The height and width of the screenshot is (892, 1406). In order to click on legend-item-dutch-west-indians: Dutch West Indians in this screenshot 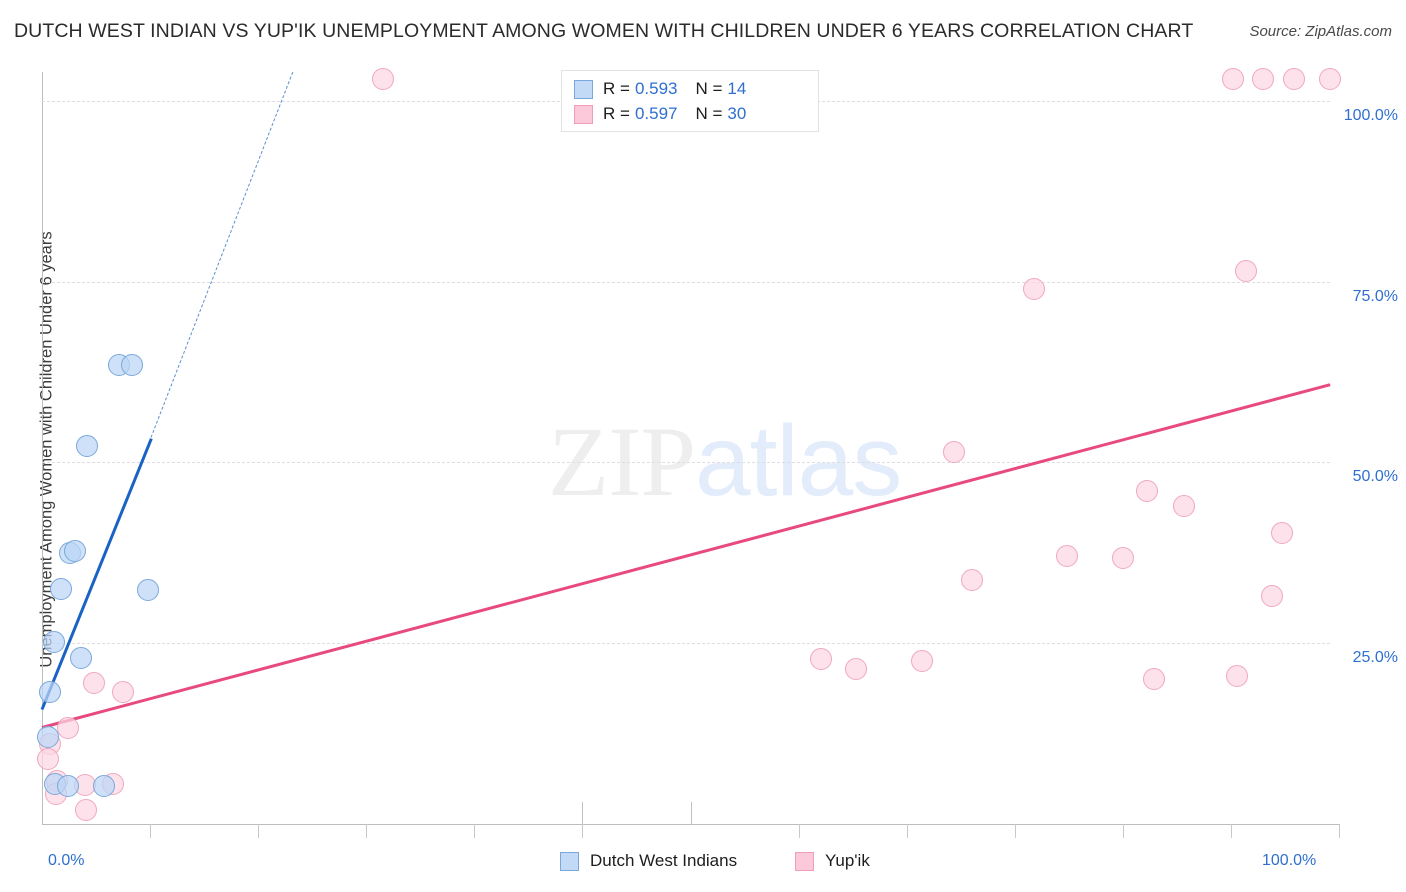, I will do `click(648, 861)`.